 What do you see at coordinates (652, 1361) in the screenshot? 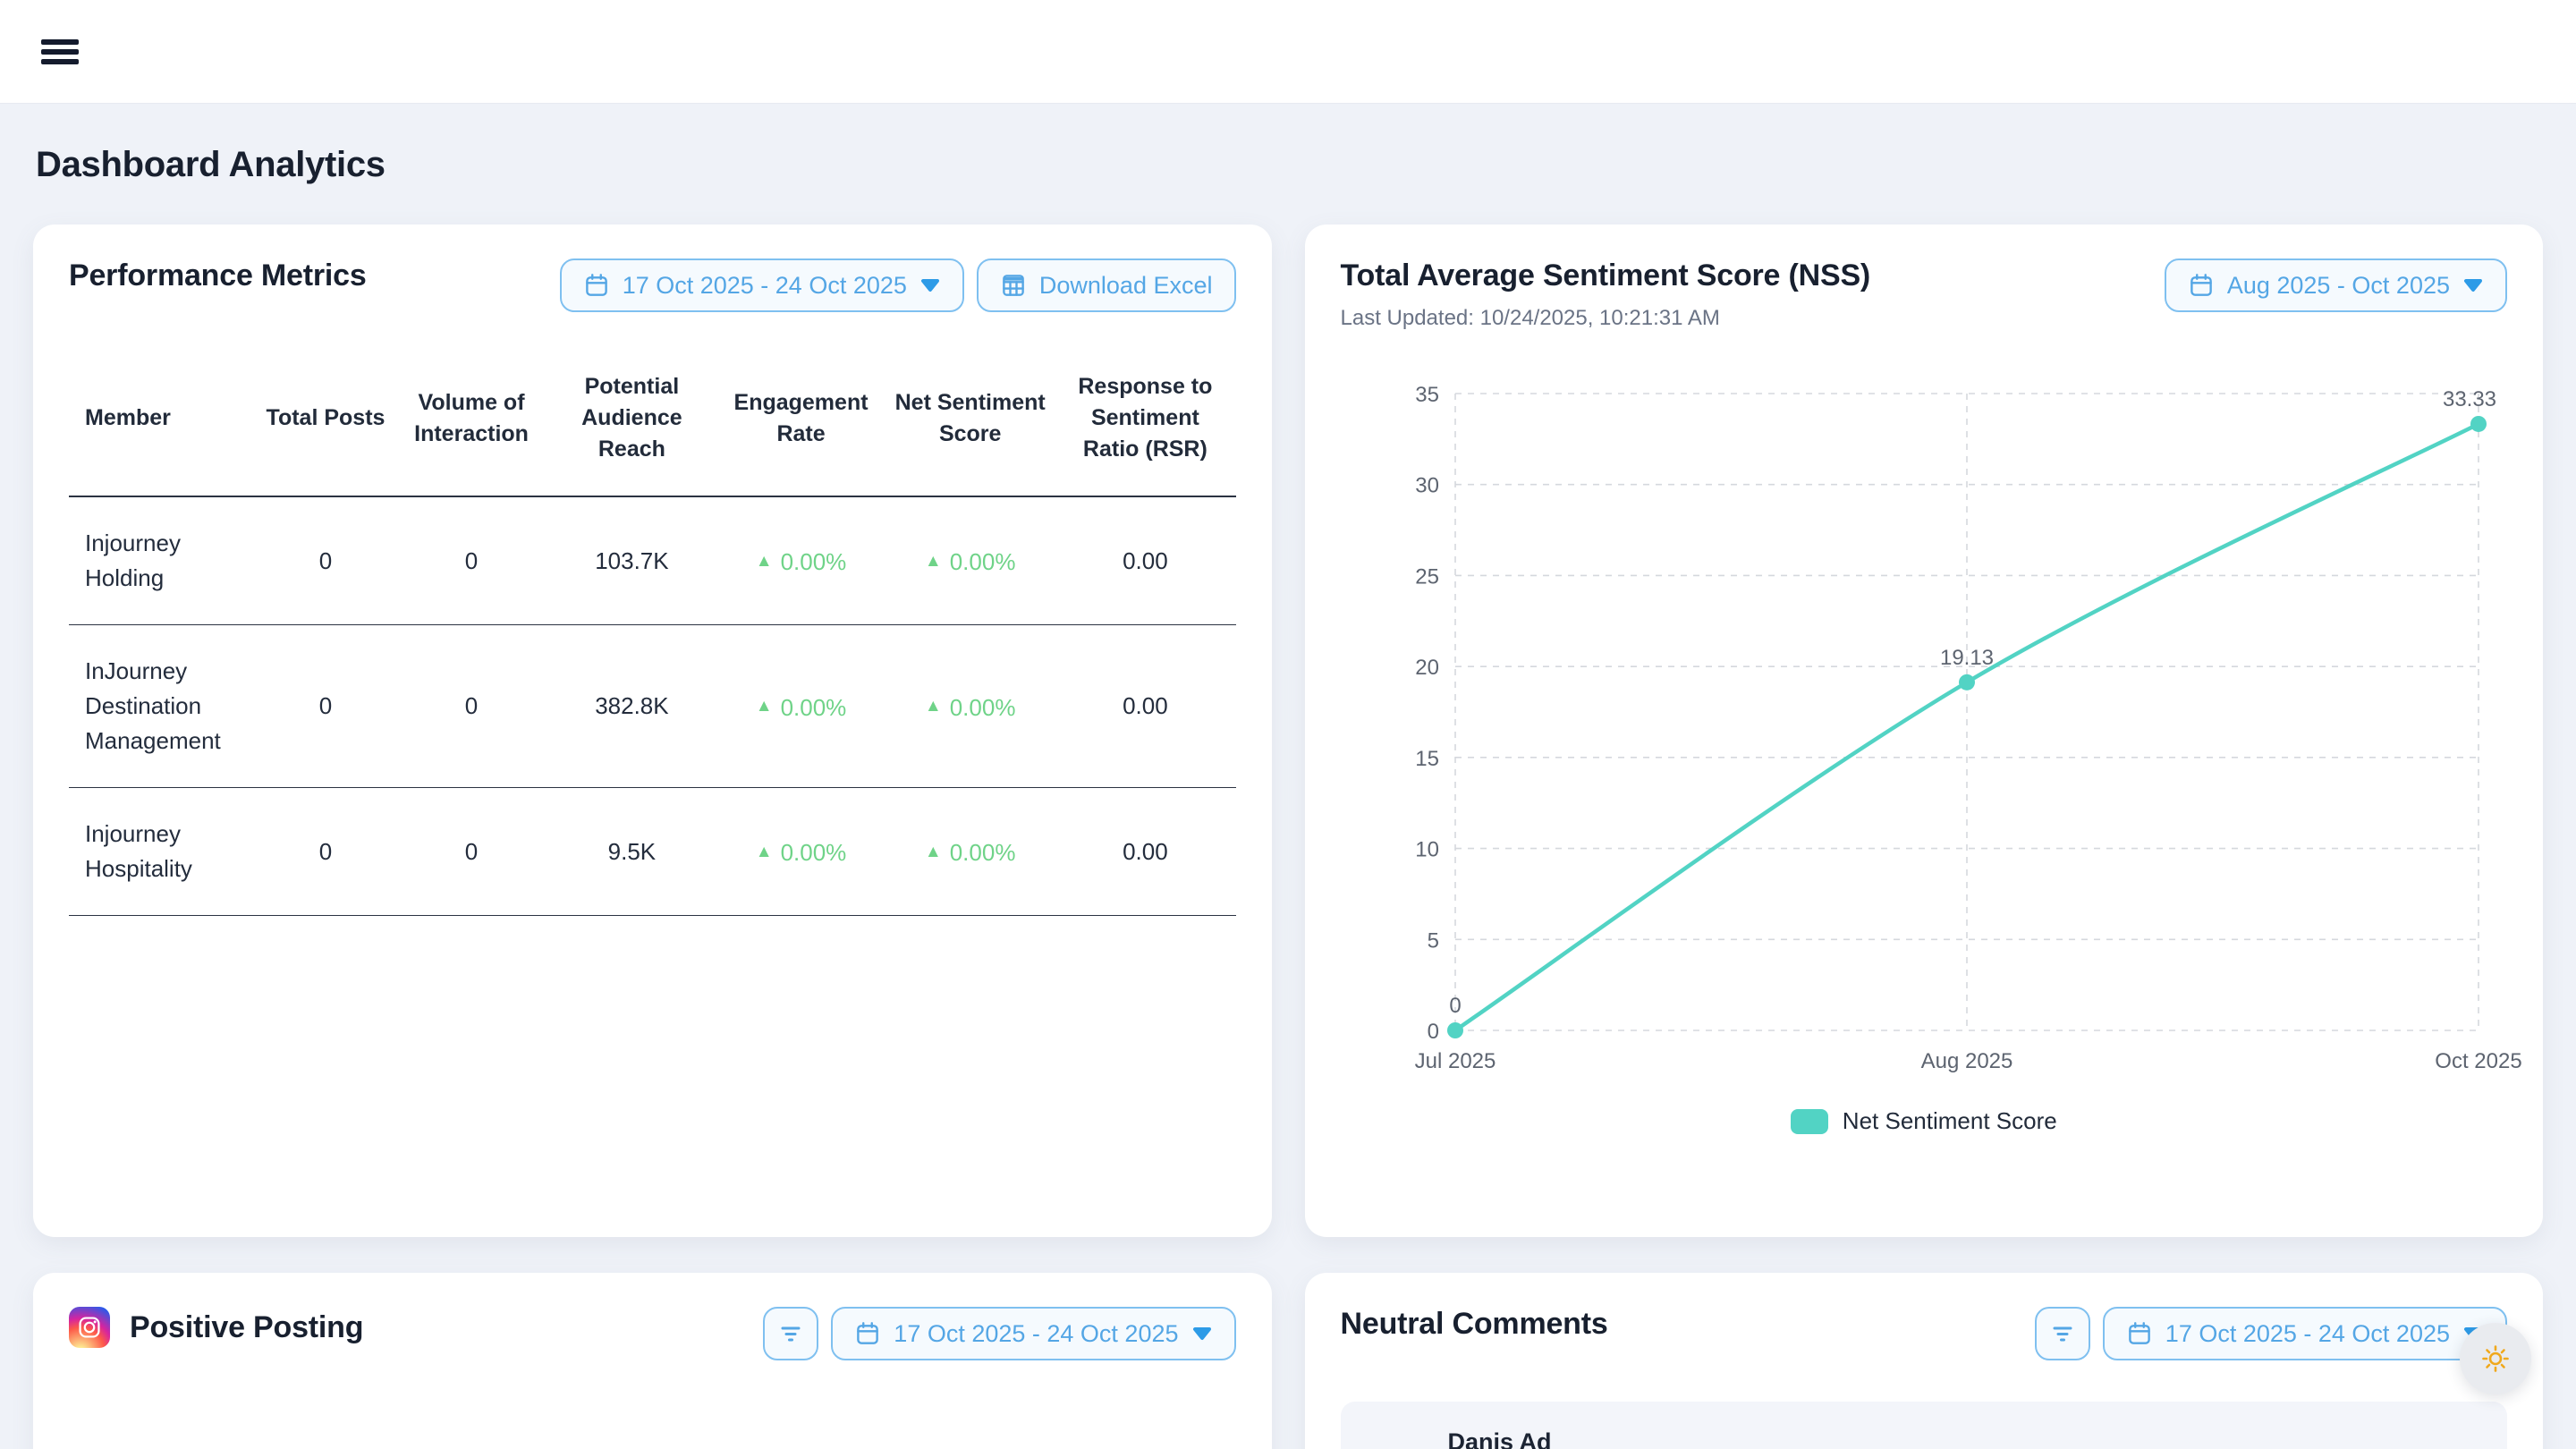
I see `positive-posting-card: Positive Posting` at bounding box center [652, 1361].